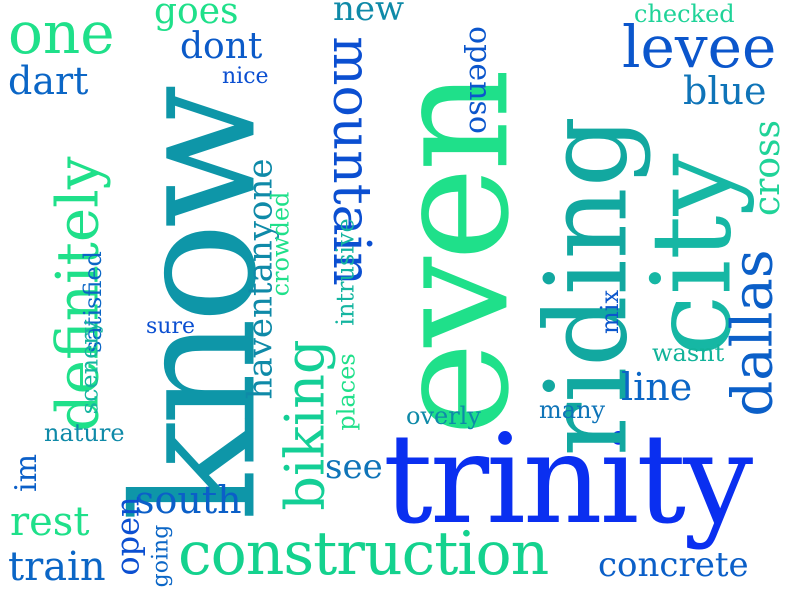 The height and width of the screenshot is (600, 800). What do you see at coordinates (61, 33) in the screenshot?
I see `word-one: one` at bounding box center [61, 33].